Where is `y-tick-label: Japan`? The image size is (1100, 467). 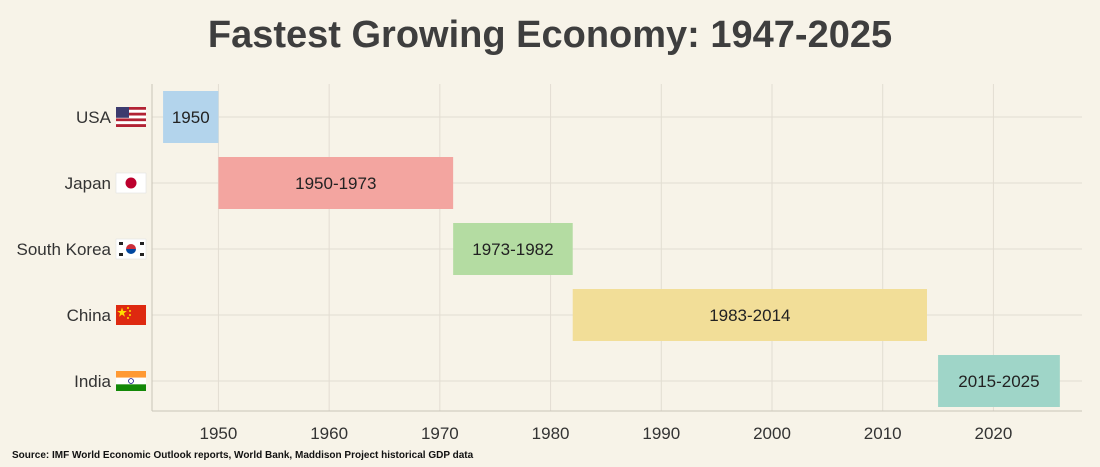
y-tick-label: Japan is located at coordinates (88, 183).